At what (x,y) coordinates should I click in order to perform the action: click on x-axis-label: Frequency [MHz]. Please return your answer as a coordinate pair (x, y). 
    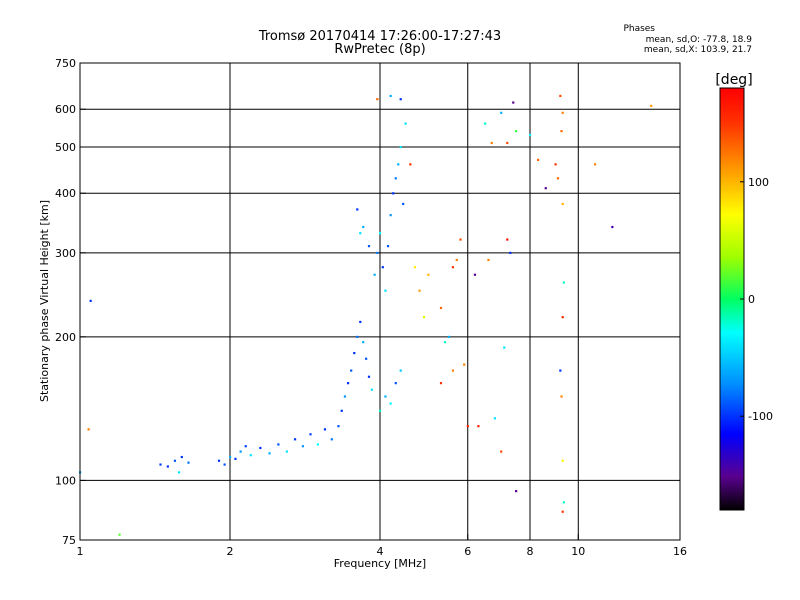
    Looking at the image, I should click on (380, 563).